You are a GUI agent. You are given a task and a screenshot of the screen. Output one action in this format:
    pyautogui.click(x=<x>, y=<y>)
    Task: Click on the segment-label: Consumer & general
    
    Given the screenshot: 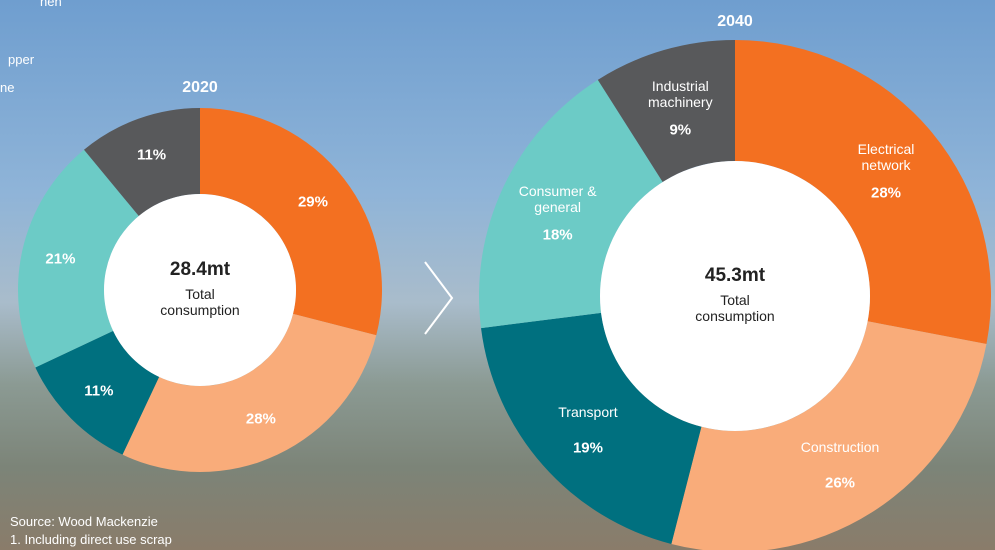 What is the action you would take?
    pyautogui.click(x=557, y=198)
    